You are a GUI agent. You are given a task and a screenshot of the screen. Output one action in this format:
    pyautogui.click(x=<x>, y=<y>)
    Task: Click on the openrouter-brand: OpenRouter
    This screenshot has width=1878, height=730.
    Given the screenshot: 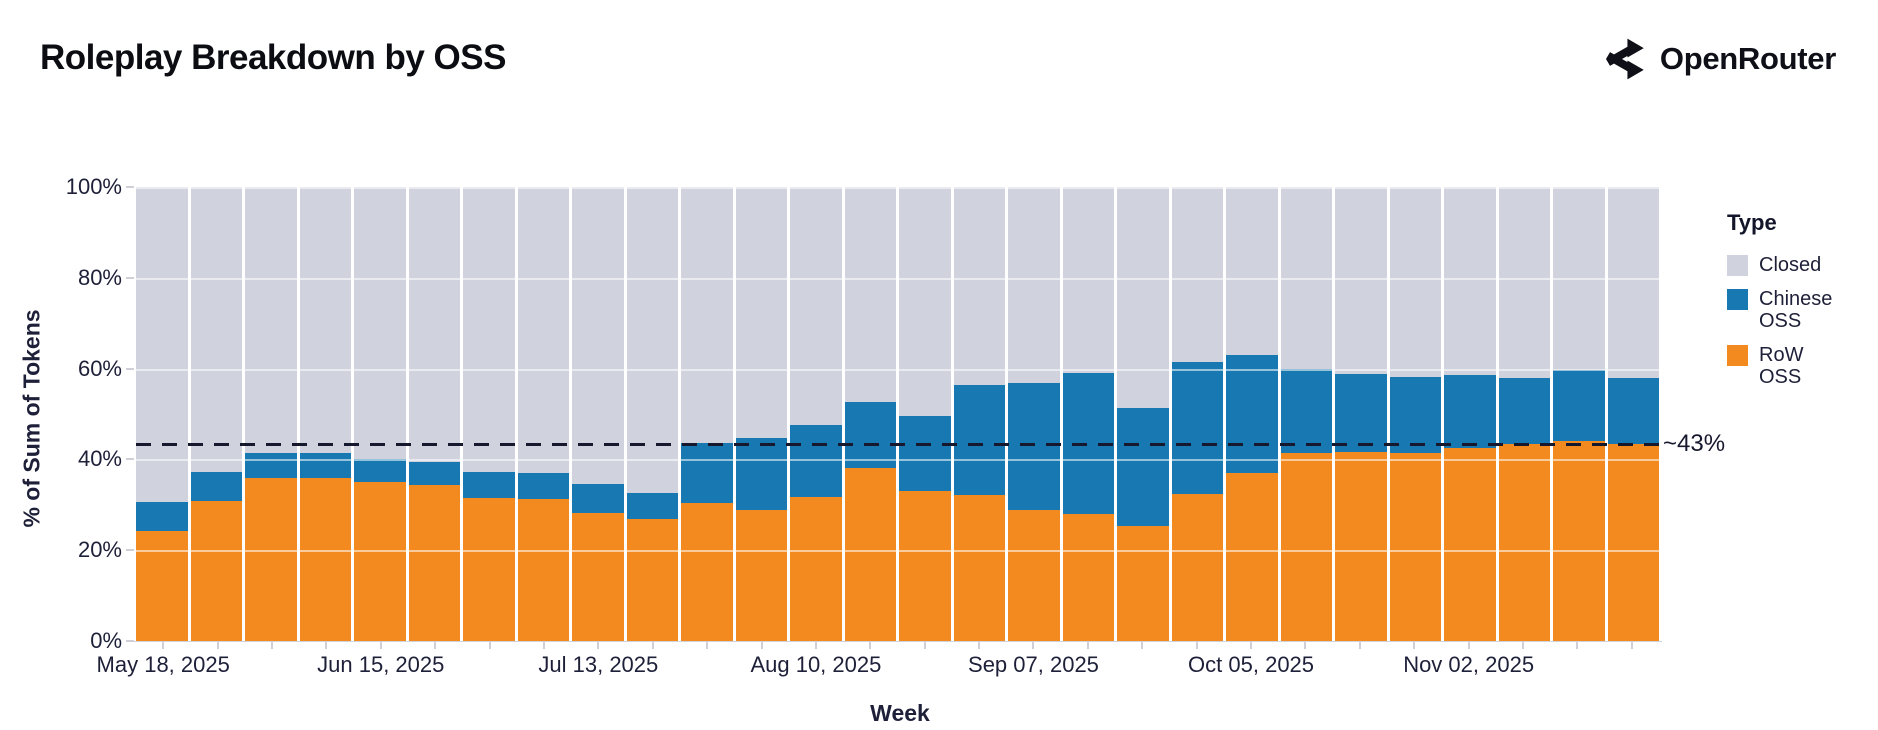 What is the action you would take?
    pyautogui.click(x=1718, y=59)
    